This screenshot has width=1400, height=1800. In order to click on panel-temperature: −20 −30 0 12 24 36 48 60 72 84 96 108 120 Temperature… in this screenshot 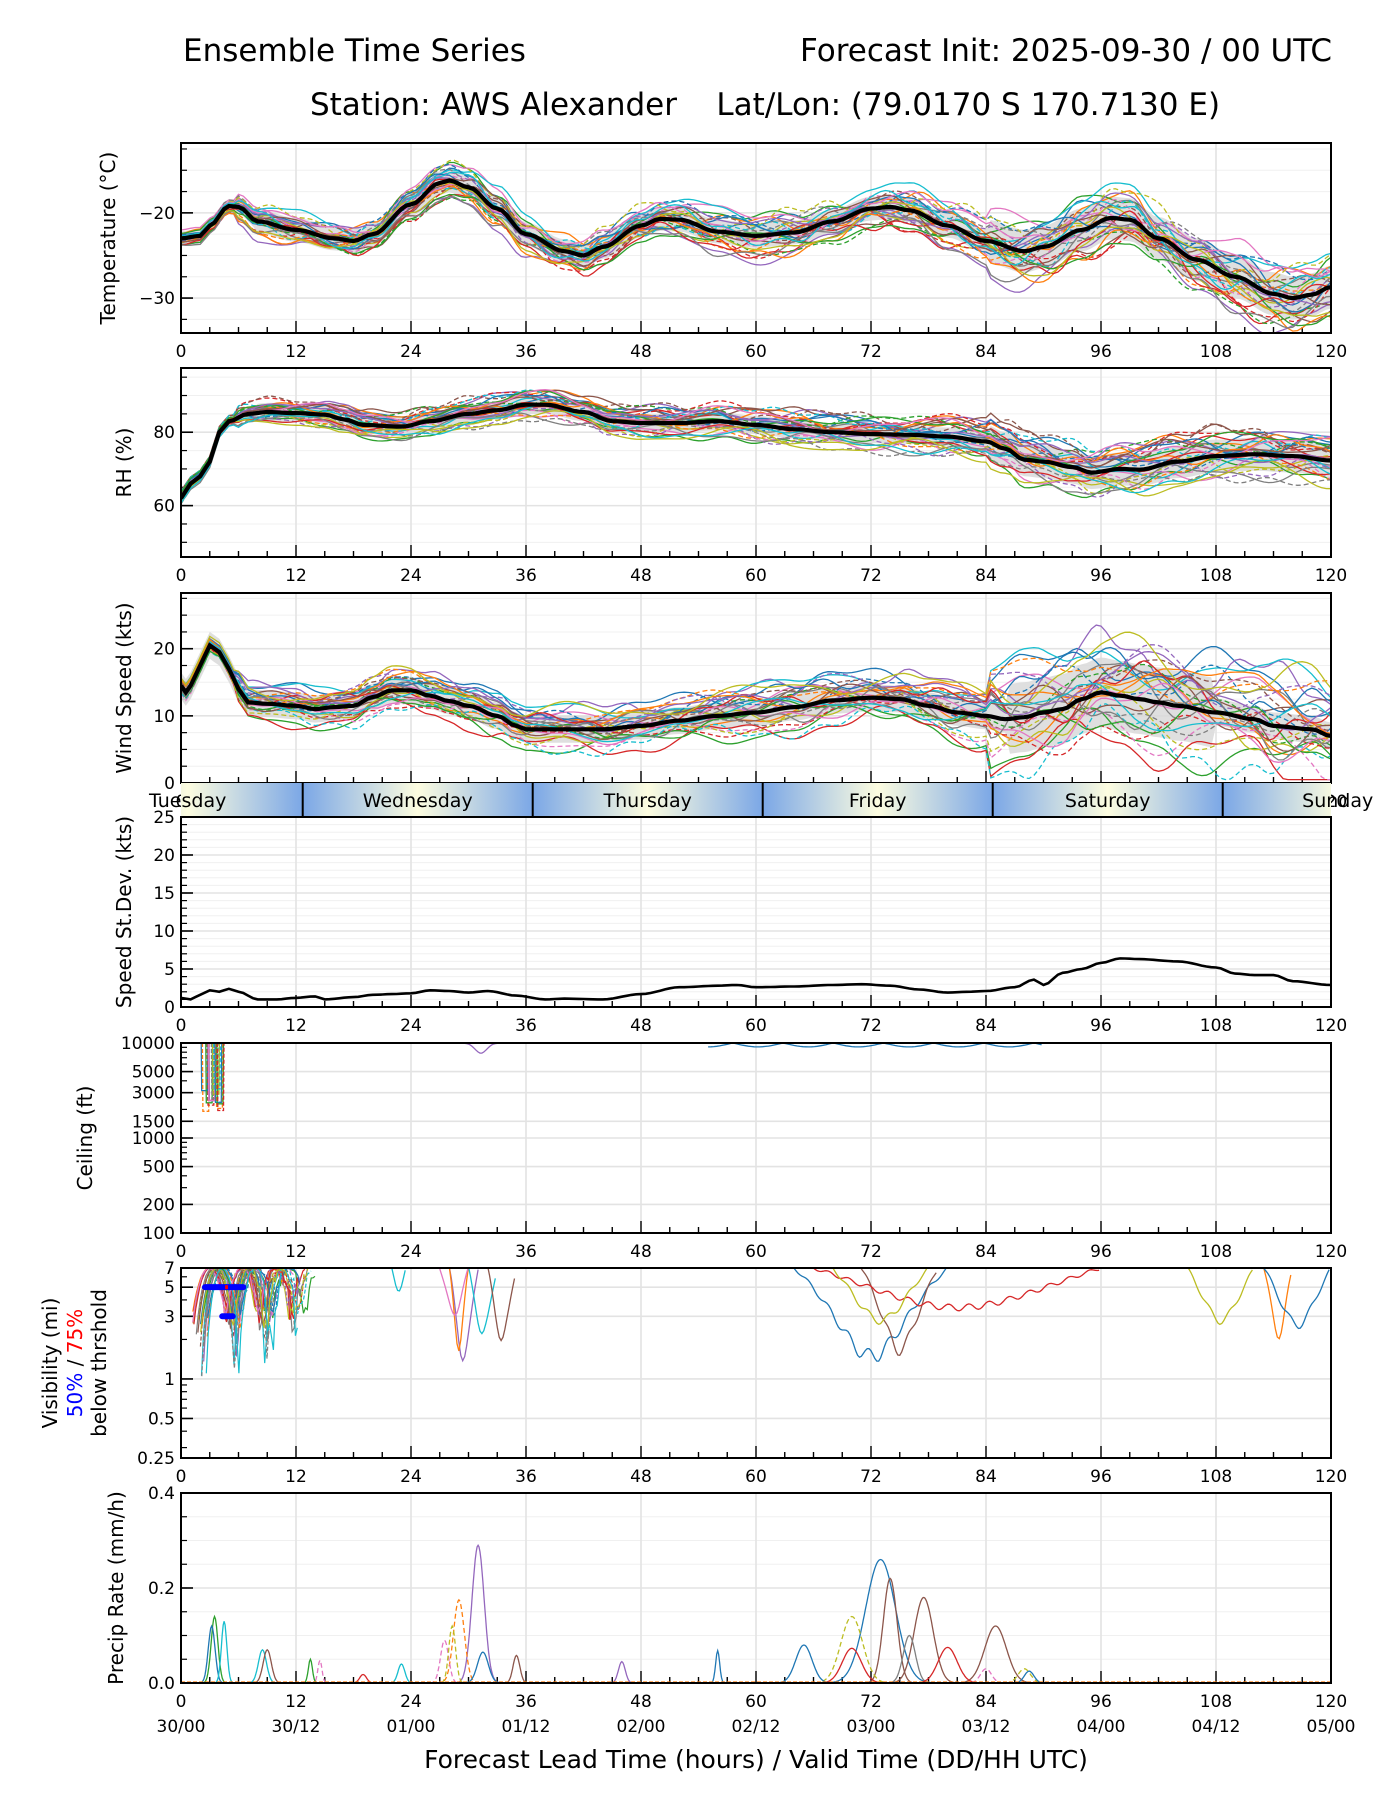, I will do `click(721, 252)`.